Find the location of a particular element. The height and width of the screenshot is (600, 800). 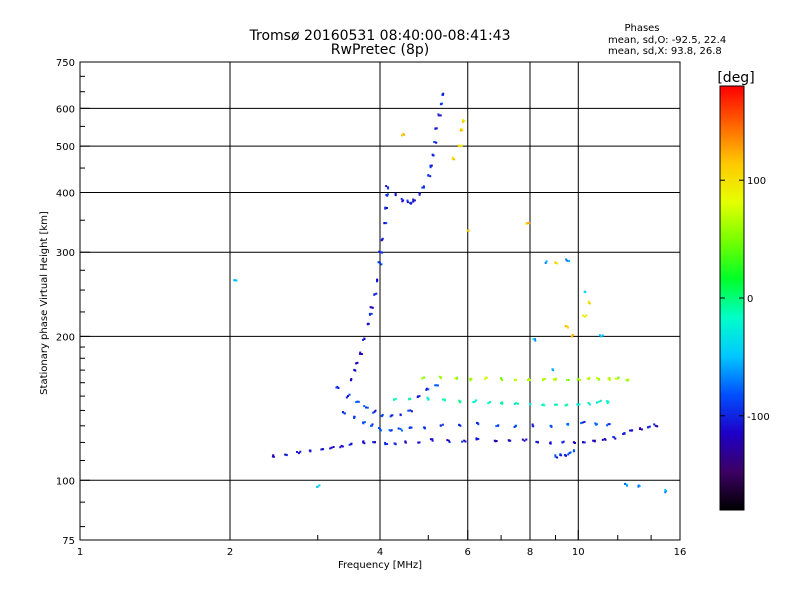

x-tick-label: 16 is located at coordinates (680, 552).